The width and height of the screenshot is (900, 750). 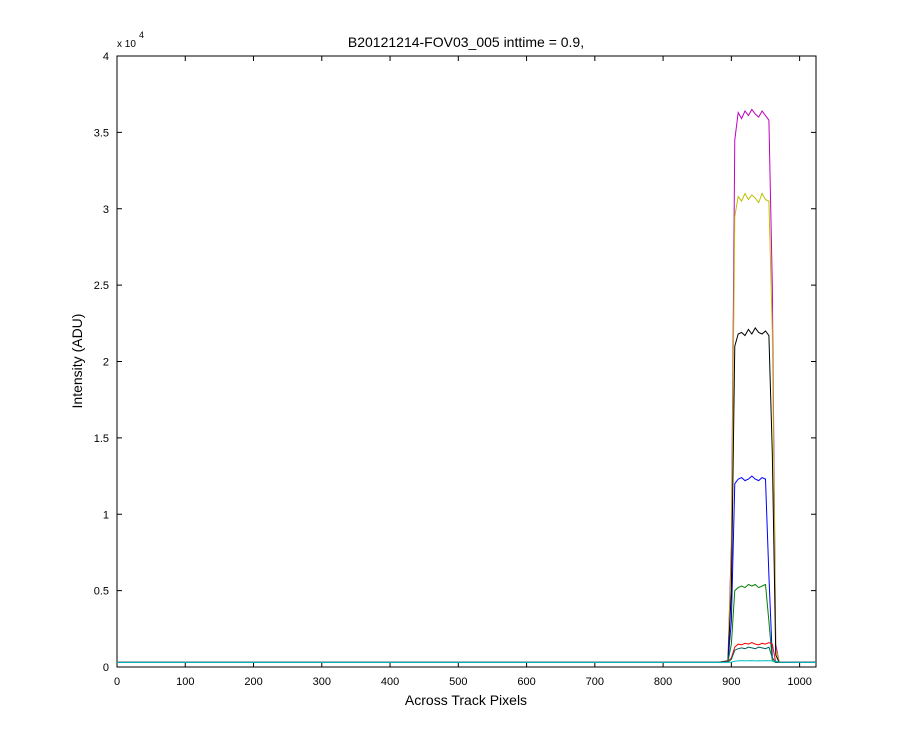 What do you see at coordinates (390, 682) in the screenshot?
I see `x-tick-label: 400` at bounding box center [390, 682].